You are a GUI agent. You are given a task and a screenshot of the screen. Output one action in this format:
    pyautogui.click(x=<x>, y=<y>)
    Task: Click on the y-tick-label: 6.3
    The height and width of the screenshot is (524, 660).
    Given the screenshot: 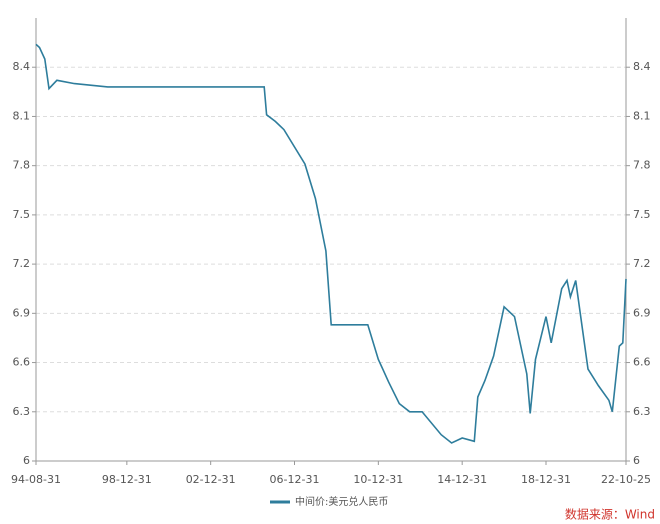 What is the action you would take?
    pyautogui.click(x=22, y=411)
    